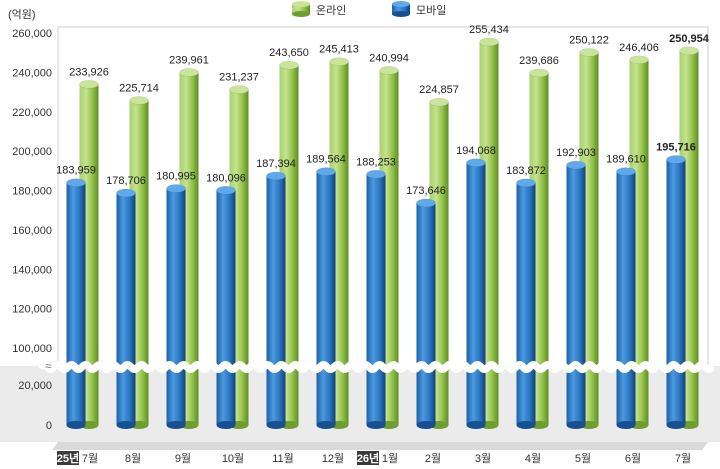  What do you see at coordinates (439, 90) in the screenshot?
I see `online-data-label: 224,857` at bounding box center [439, 90].